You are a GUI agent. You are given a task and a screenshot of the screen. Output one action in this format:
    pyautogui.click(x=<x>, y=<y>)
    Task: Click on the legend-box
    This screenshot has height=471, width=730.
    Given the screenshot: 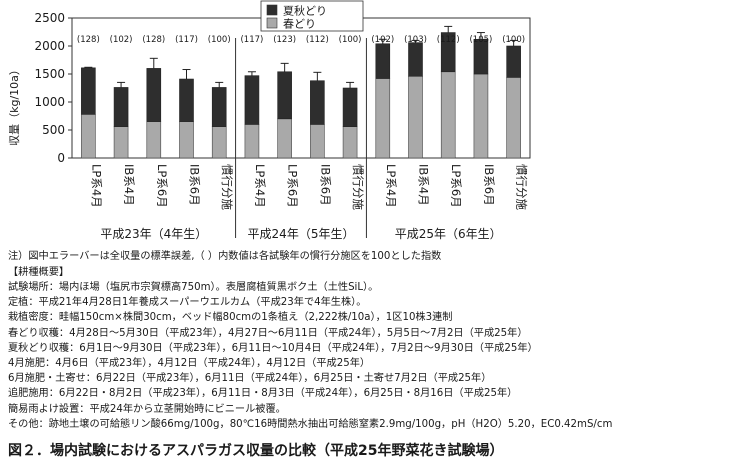 What is the action you would take?
    pyautogui.click(x=312, y=16)
    